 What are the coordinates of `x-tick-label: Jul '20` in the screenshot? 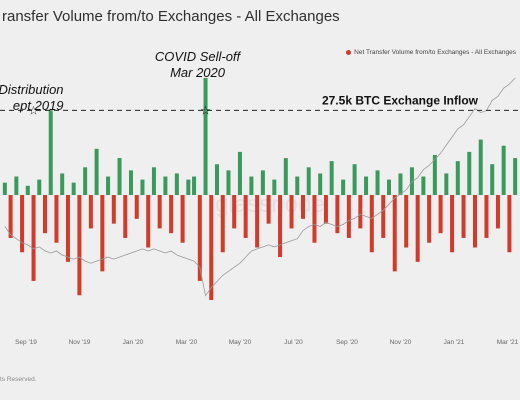 It's located at (293, 342).